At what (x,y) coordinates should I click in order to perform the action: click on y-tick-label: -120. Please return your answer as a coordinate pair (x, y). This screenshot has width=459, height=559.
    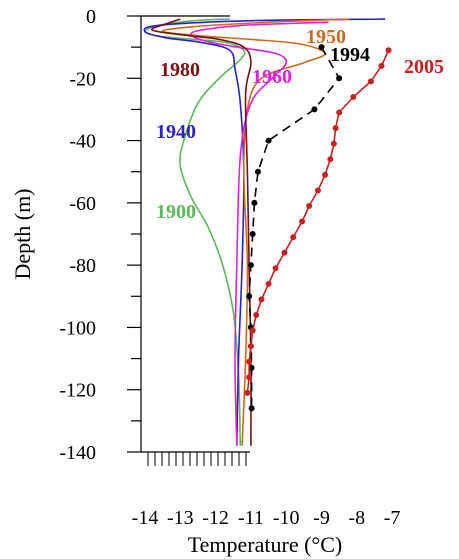
    Looking at the image, I should click on (77, 391).